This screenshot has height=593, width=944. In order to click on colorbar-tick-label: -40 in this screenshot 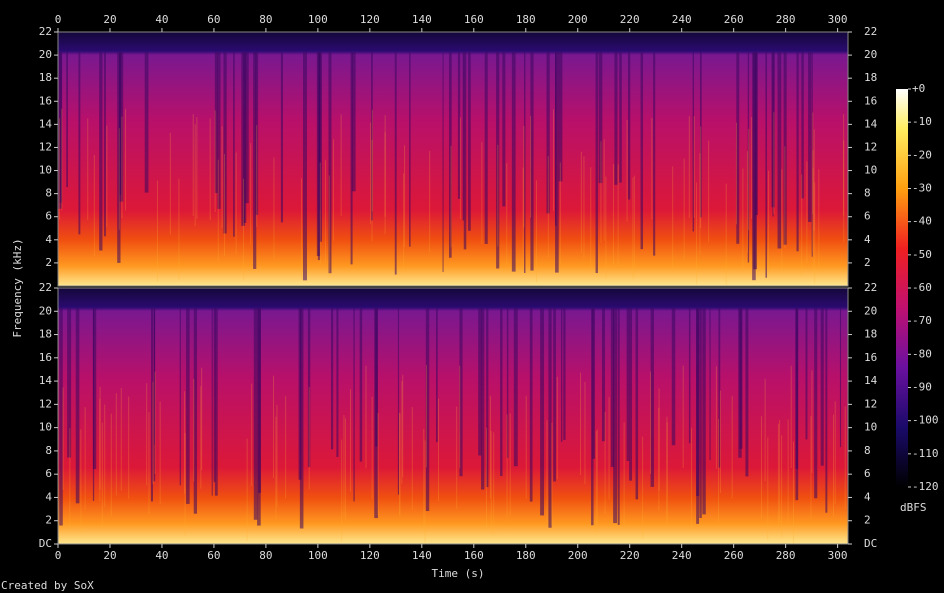, I will do `click(922, 221)`.